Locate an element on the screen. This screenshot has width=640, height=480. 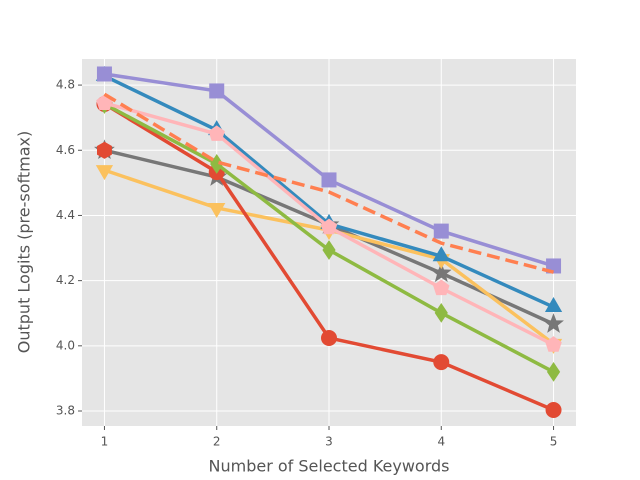
y-tick-label: 4.2 is located at coordinates (65, 280).